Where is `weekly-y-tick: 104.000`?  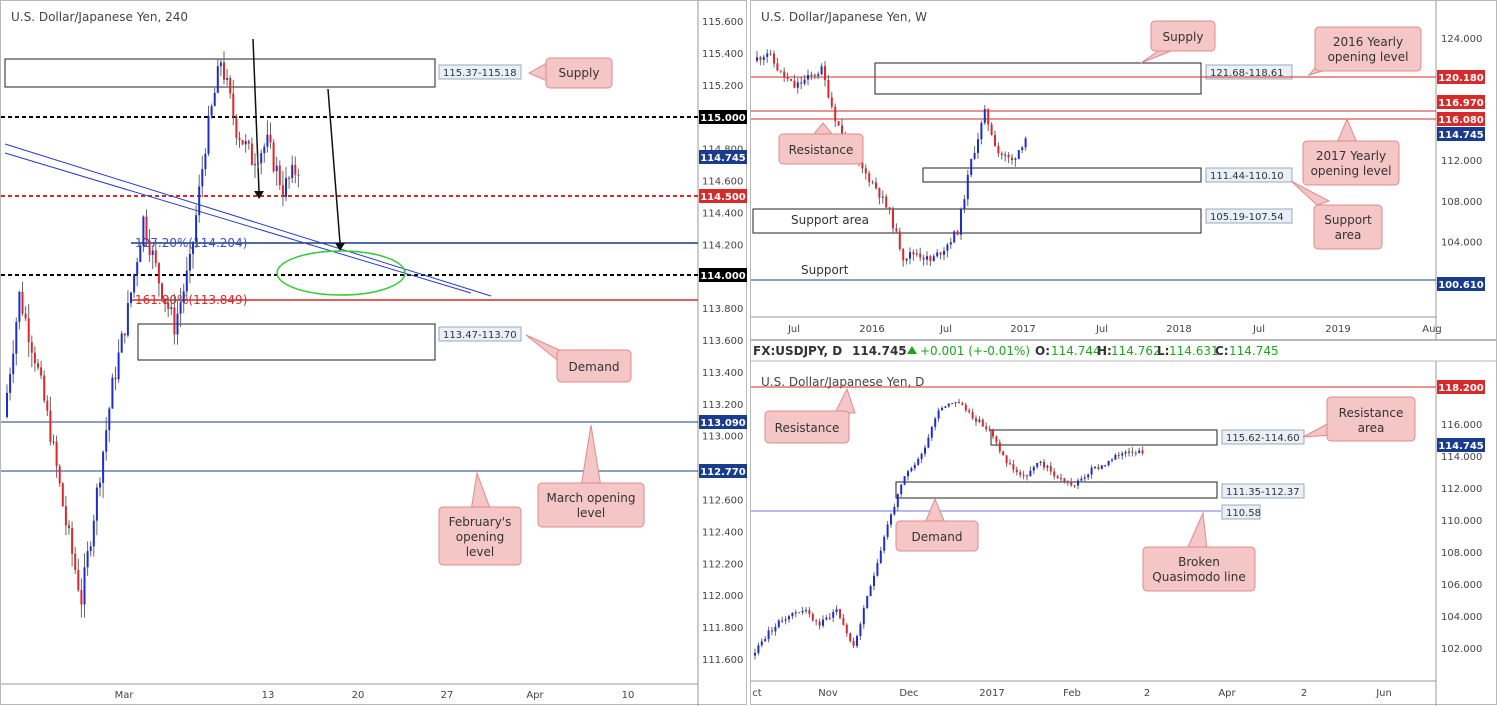
weekly-y-tick: 104.000 is located at coordinates (1461, 243).